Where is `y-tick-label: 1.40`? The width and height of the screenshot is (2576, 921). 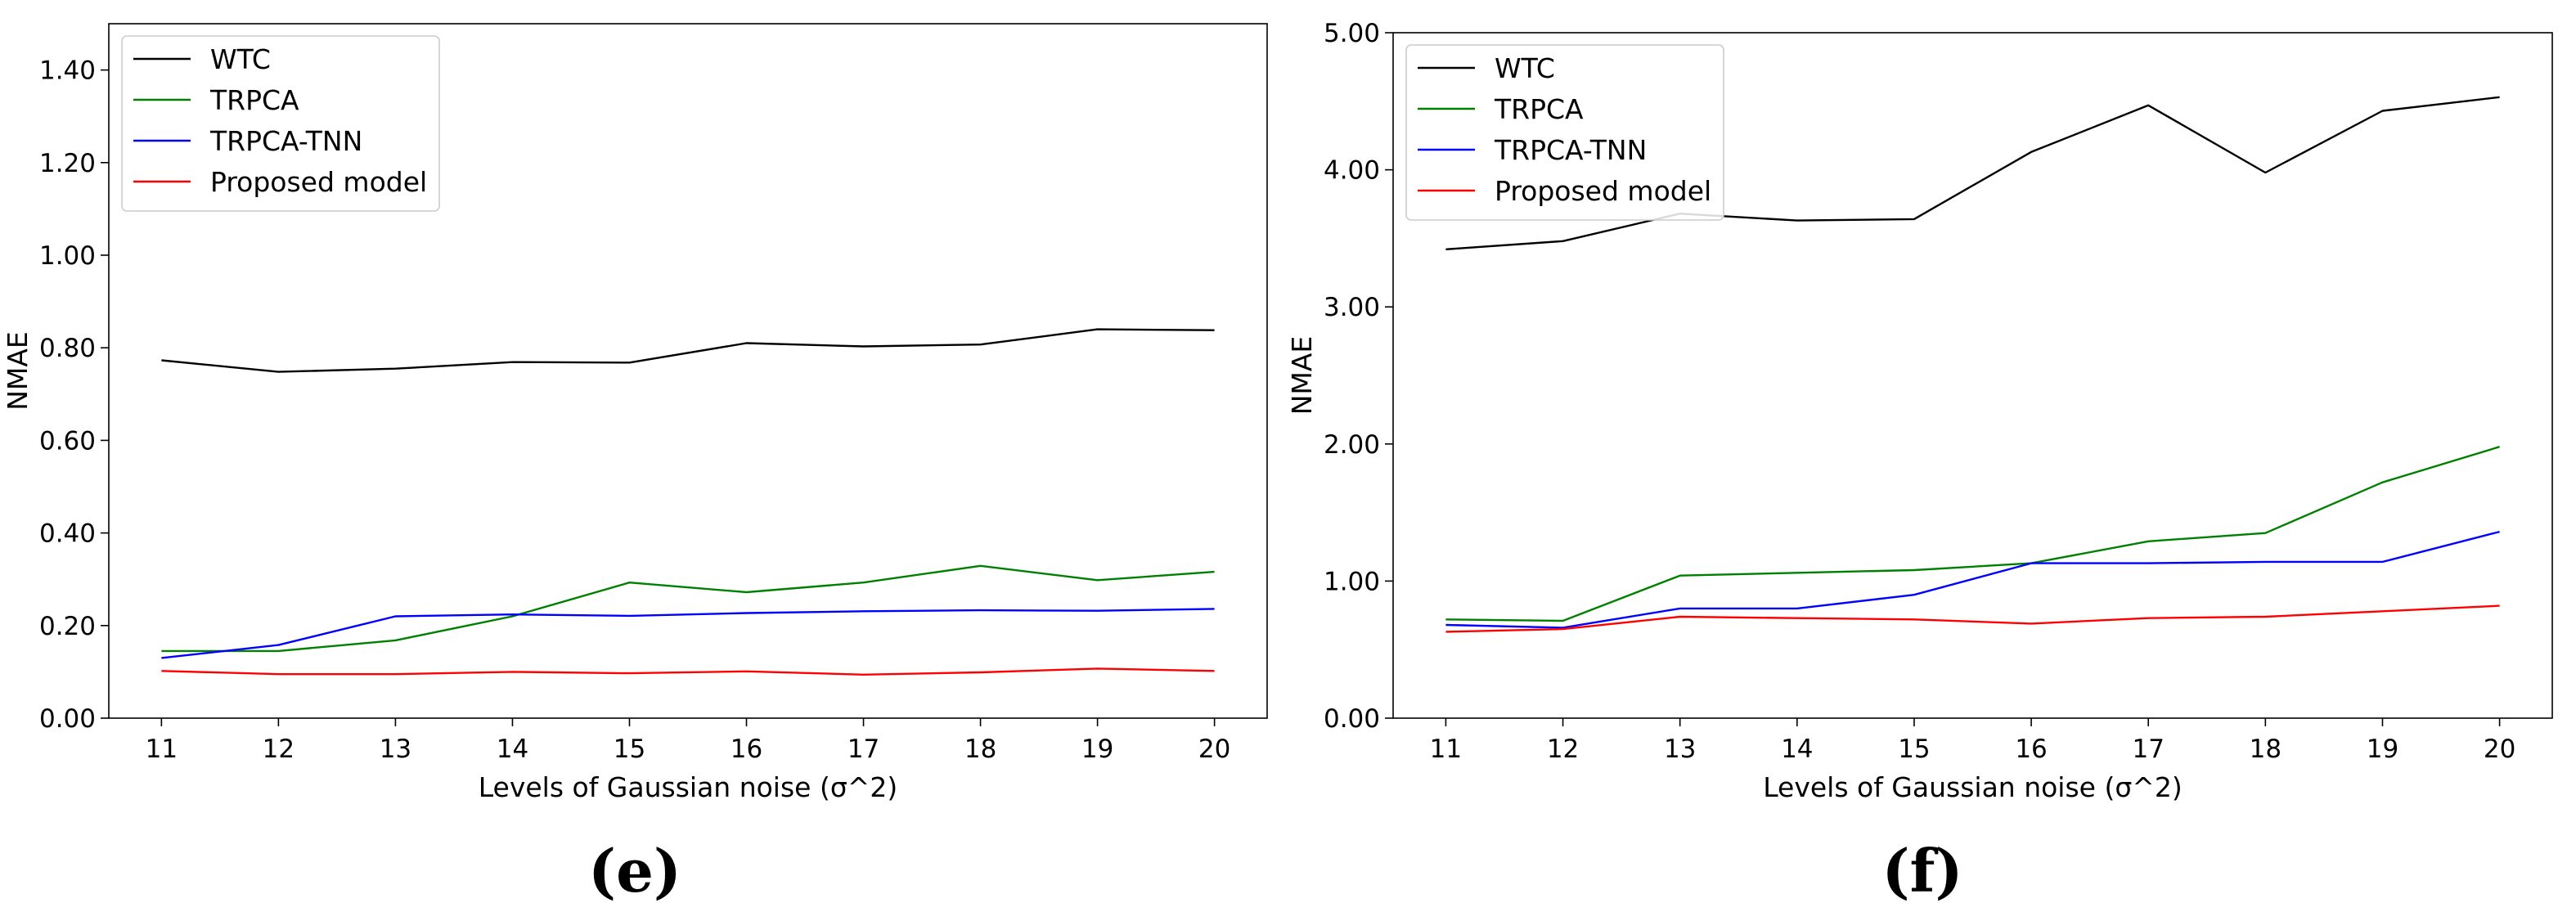
y-tick-label: 1.40 is located at coordinates (68, 71).